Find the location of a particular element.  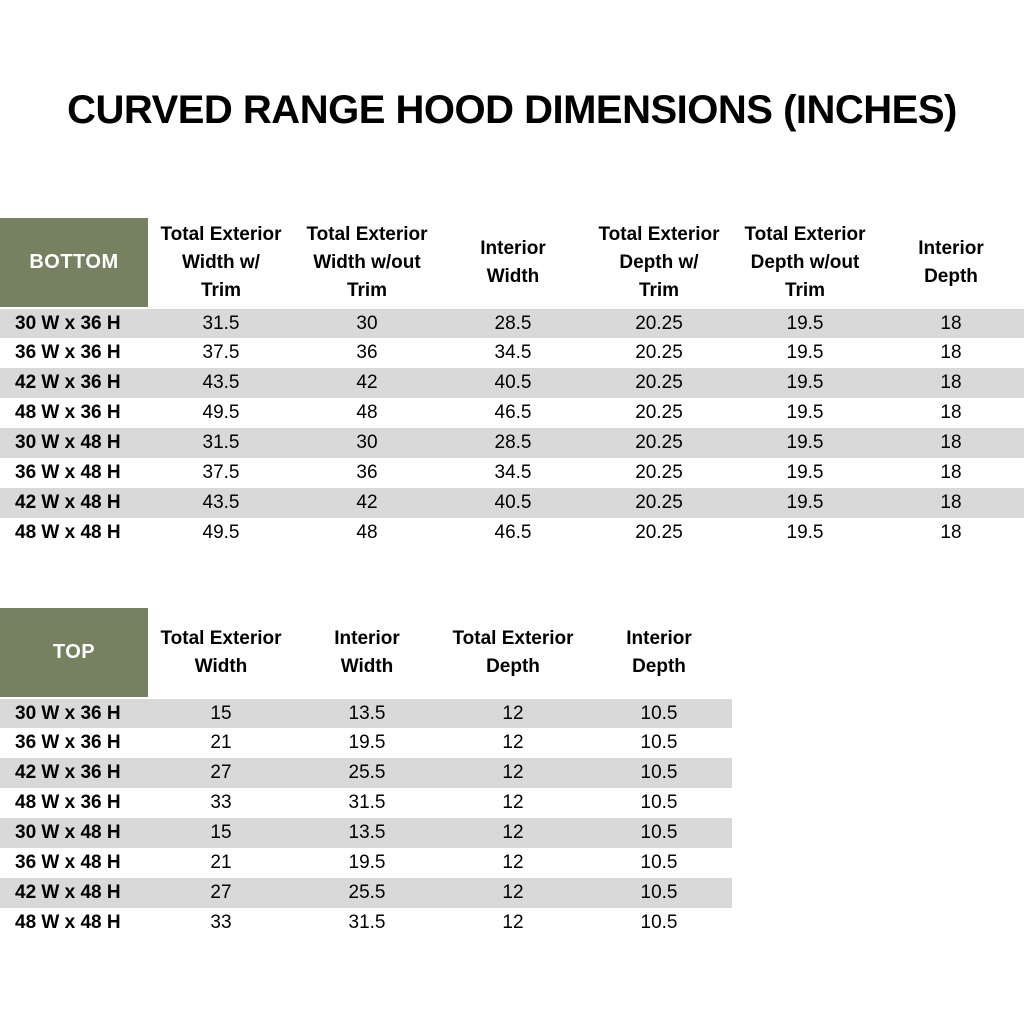

dimension-value: 28.5 is located at coordinates (513, 323).